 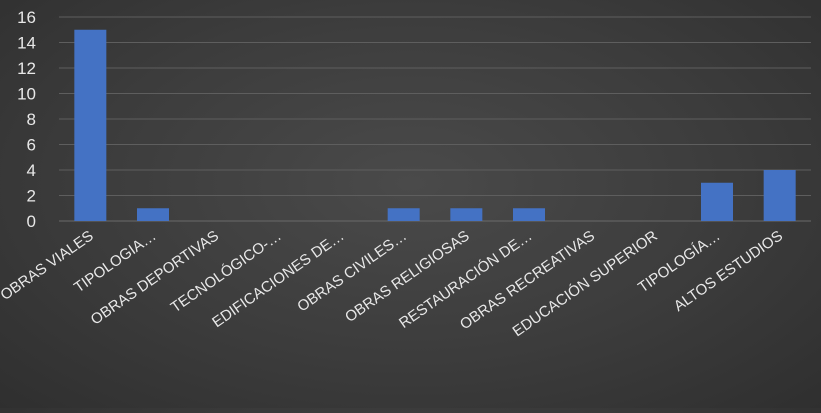 I want to click on x-tick-label: ALTOS ESTUDIOS, so click(x=728, y=271).